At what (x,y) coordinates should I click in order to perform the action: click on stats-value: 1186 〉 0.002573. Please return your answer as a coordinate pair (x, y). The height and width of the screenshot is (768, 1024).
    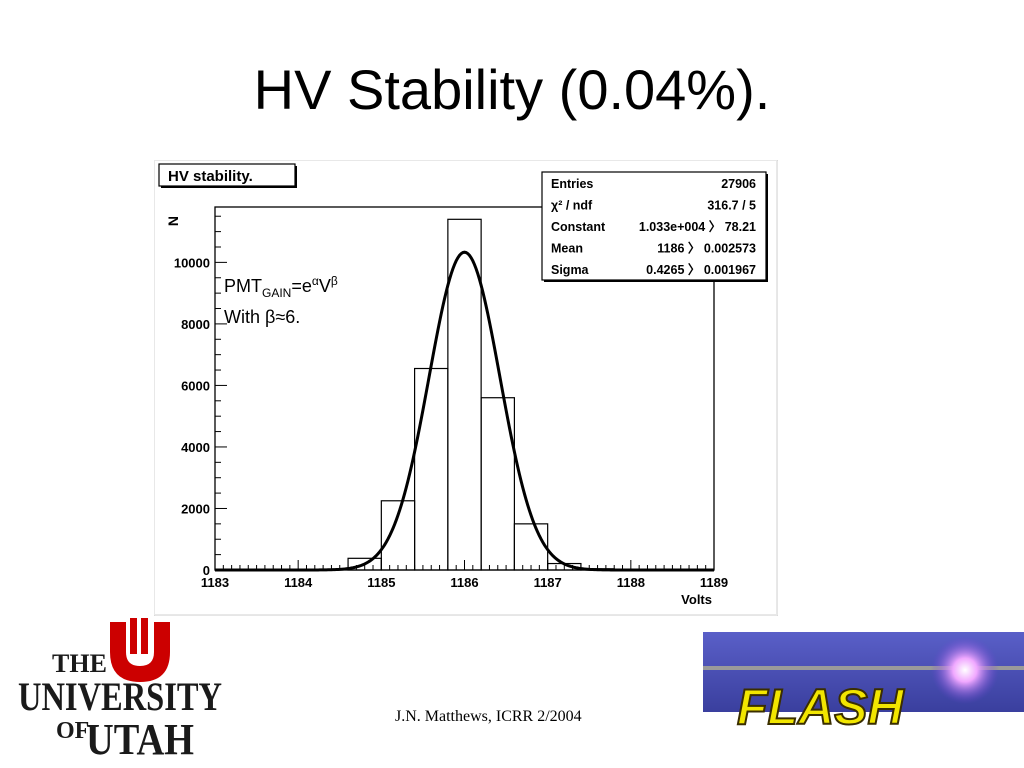
    Looking at the image, I should click on (706, 248).